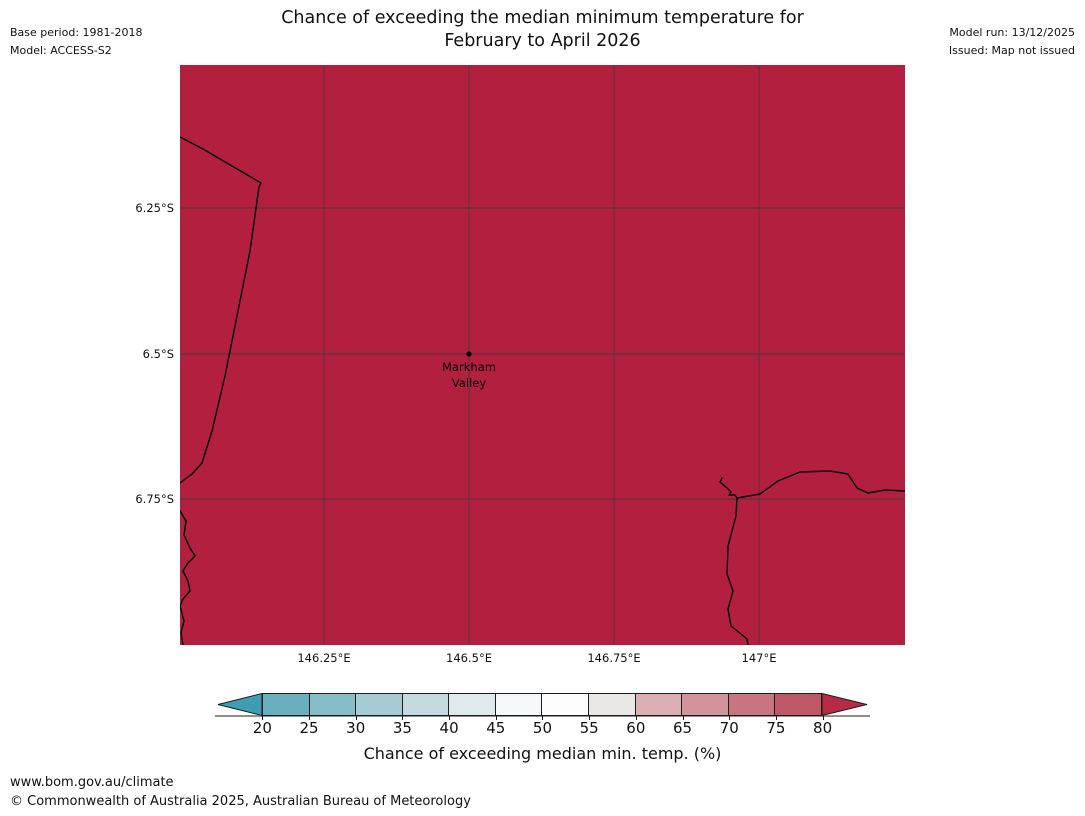 Image resolution: width=1085 pixels, height=816 pixels. Describe the element at coordinates (542, 41) in the screenshot. I see `page-title-line2: February to April 2026` at that location.